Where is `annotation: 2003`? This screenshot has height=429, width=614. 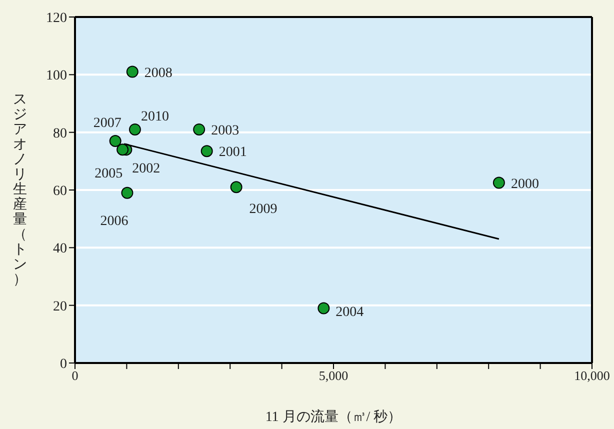 annotation: 2003 is located at coordinates (225, 130).